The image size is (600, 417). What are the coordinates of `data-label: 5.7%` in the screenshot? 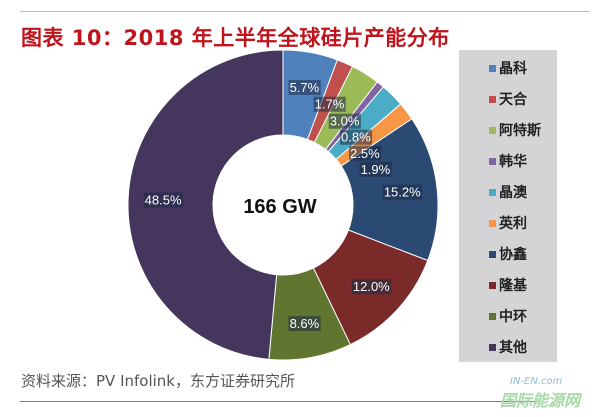 It's located at (305, 87).